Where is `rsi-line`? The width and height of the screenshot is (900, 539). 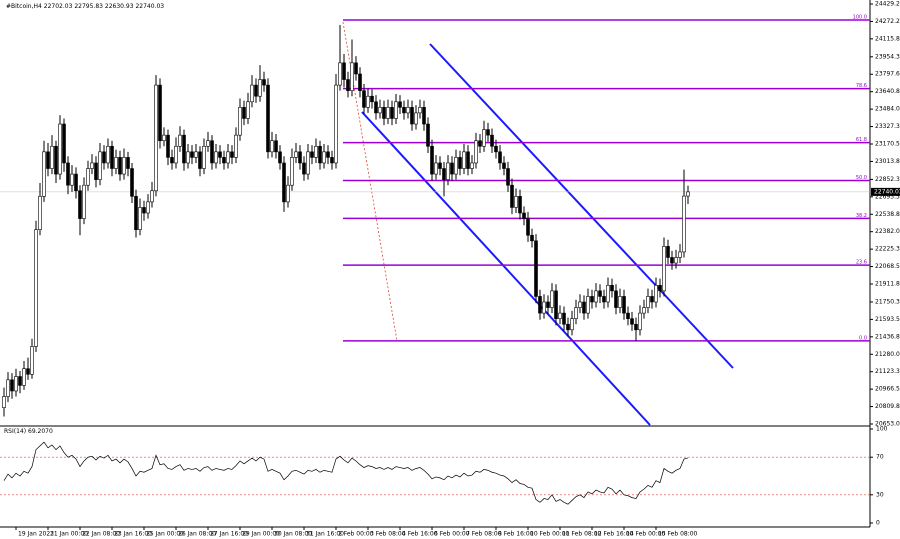
rsi-line is located at coordinates (346, 473).